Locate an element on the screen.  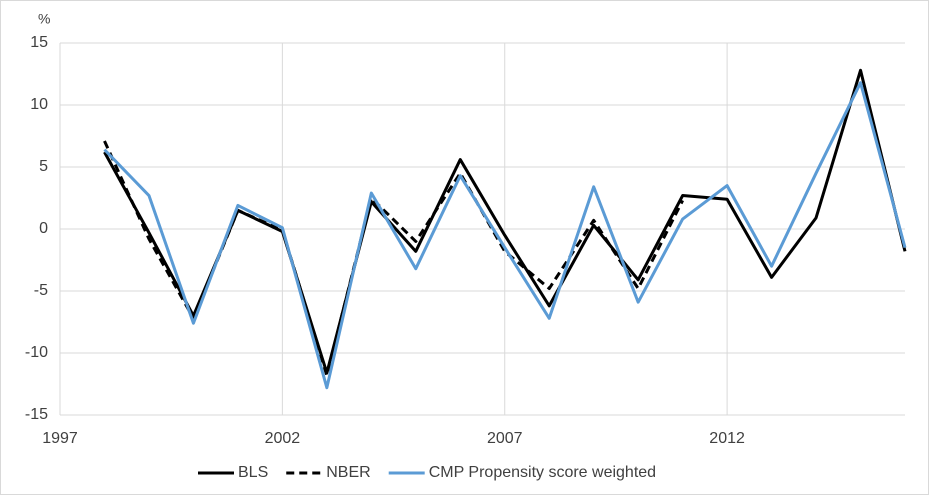
x-tick-label: 1997 is located at coordinates (60, 438).